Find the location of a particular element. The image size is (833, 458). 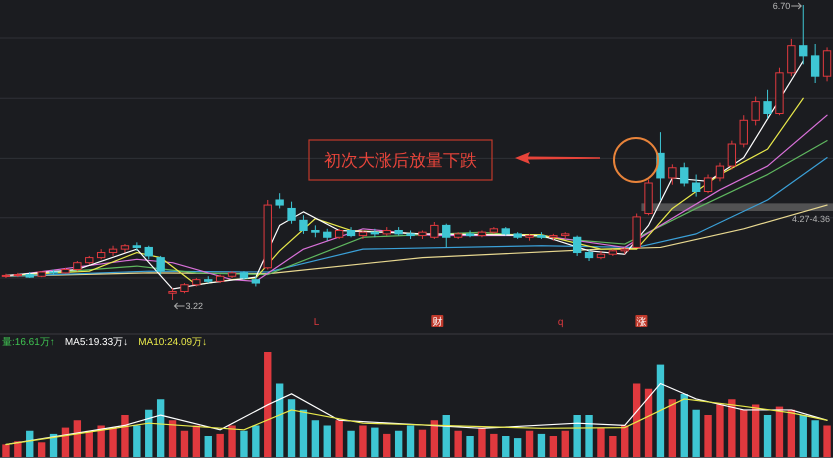

text: L is located at coordinates (317, 322).